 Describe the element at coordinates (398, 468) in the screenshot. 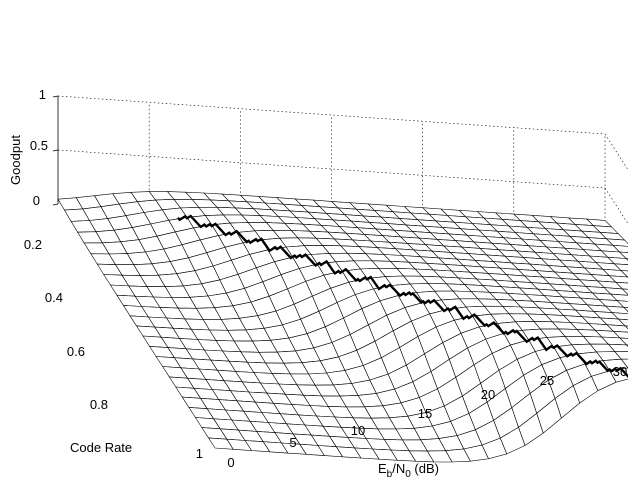

I see `x-axis-label-n: /N` at that location.